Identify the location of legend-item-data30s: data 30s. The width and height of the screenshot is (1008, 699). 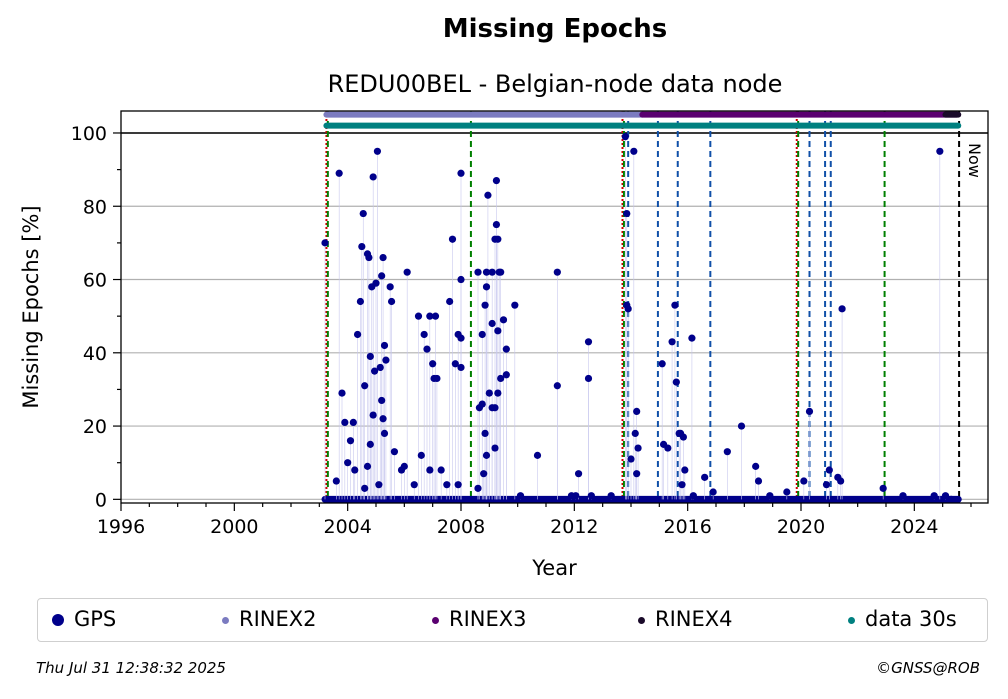
(902, 619).